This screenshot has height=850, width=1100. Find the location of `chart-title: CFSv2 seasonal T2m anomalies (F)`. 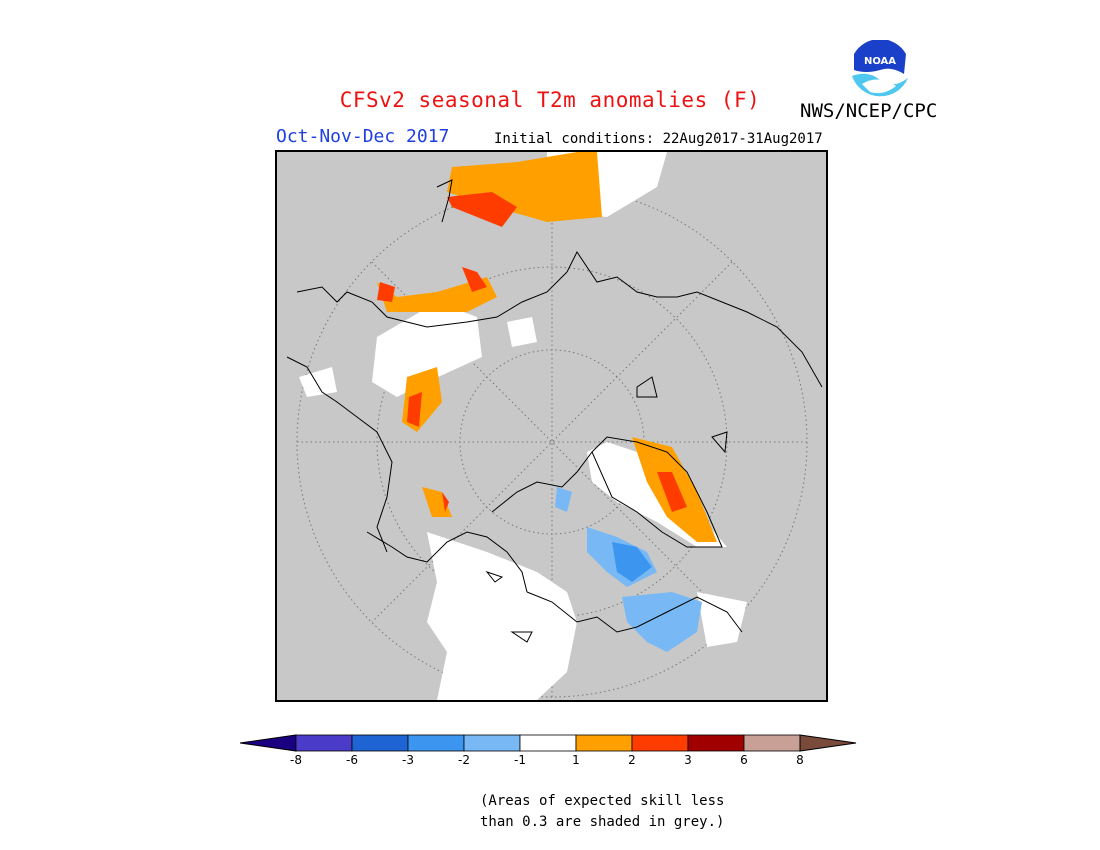

chart-title: CFSv2 seasonal T2m anomalies (F) is located at coordinates (550, 100).